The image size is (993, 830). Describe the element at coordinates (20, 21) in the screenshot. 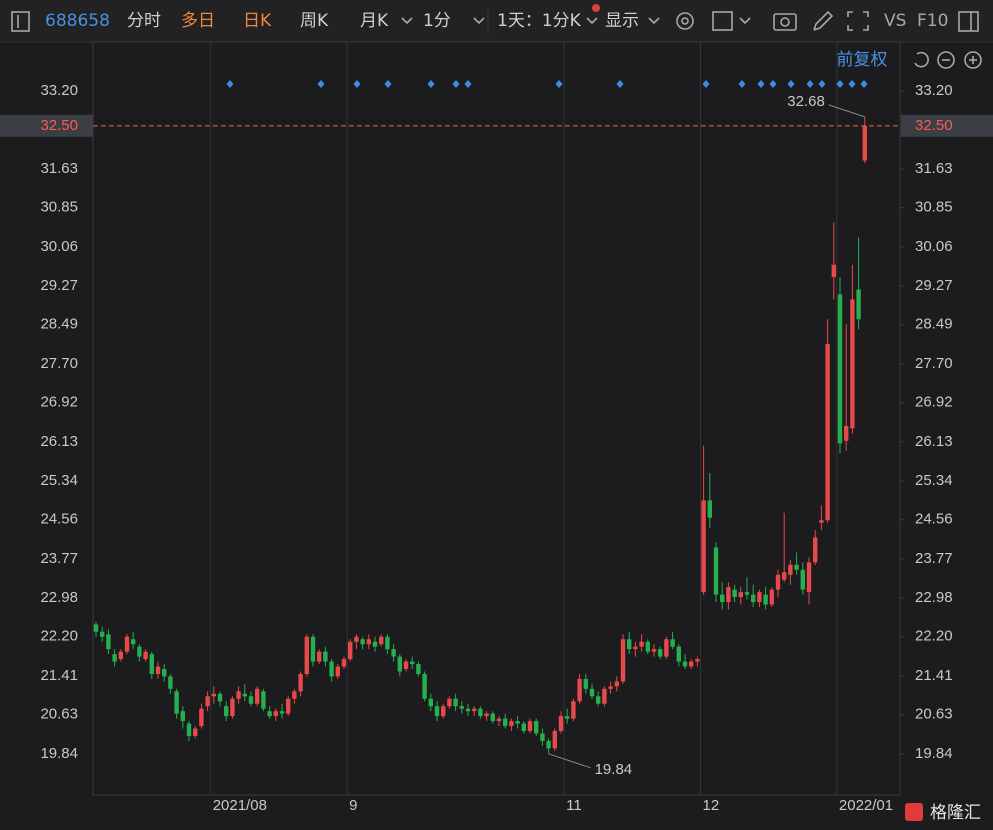

I see `sidebar-toggle` at that location.